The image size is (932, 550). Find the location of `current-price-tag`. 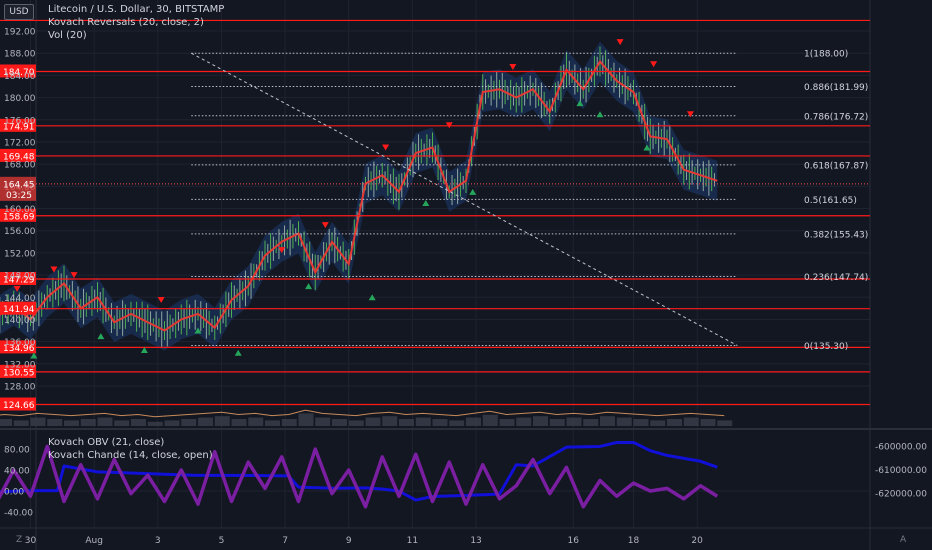

current-price-tag is located at coordinates (18, 188).